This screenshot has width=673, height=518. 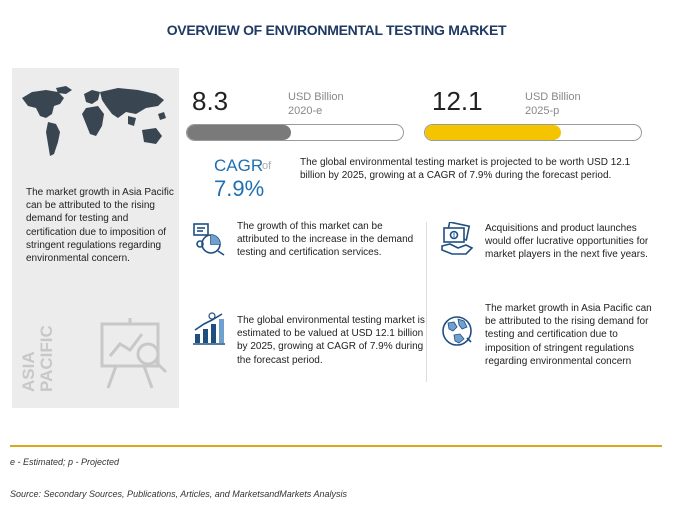 What do you see at coordinates (46, 358) in the screenshot?
I see `region-label-pacific: PACIFIC` at bounding box center [46, 358].